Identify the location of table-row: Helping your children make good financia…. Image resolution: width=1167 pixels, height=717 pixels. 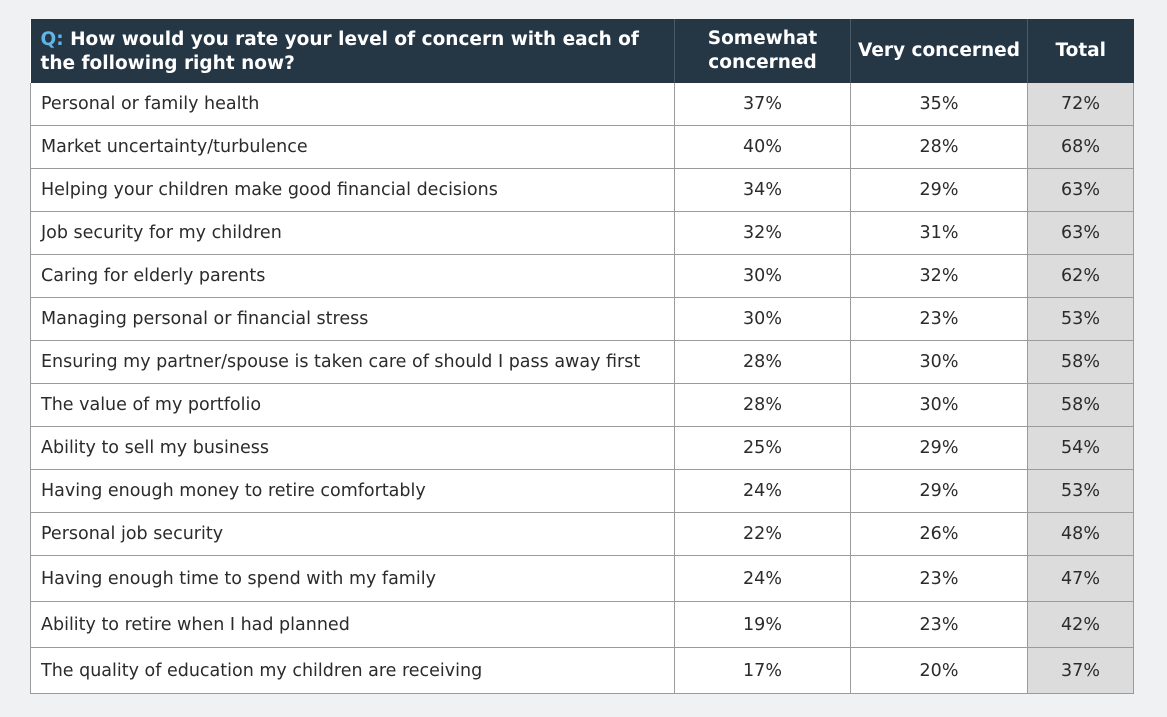
(582, 190).